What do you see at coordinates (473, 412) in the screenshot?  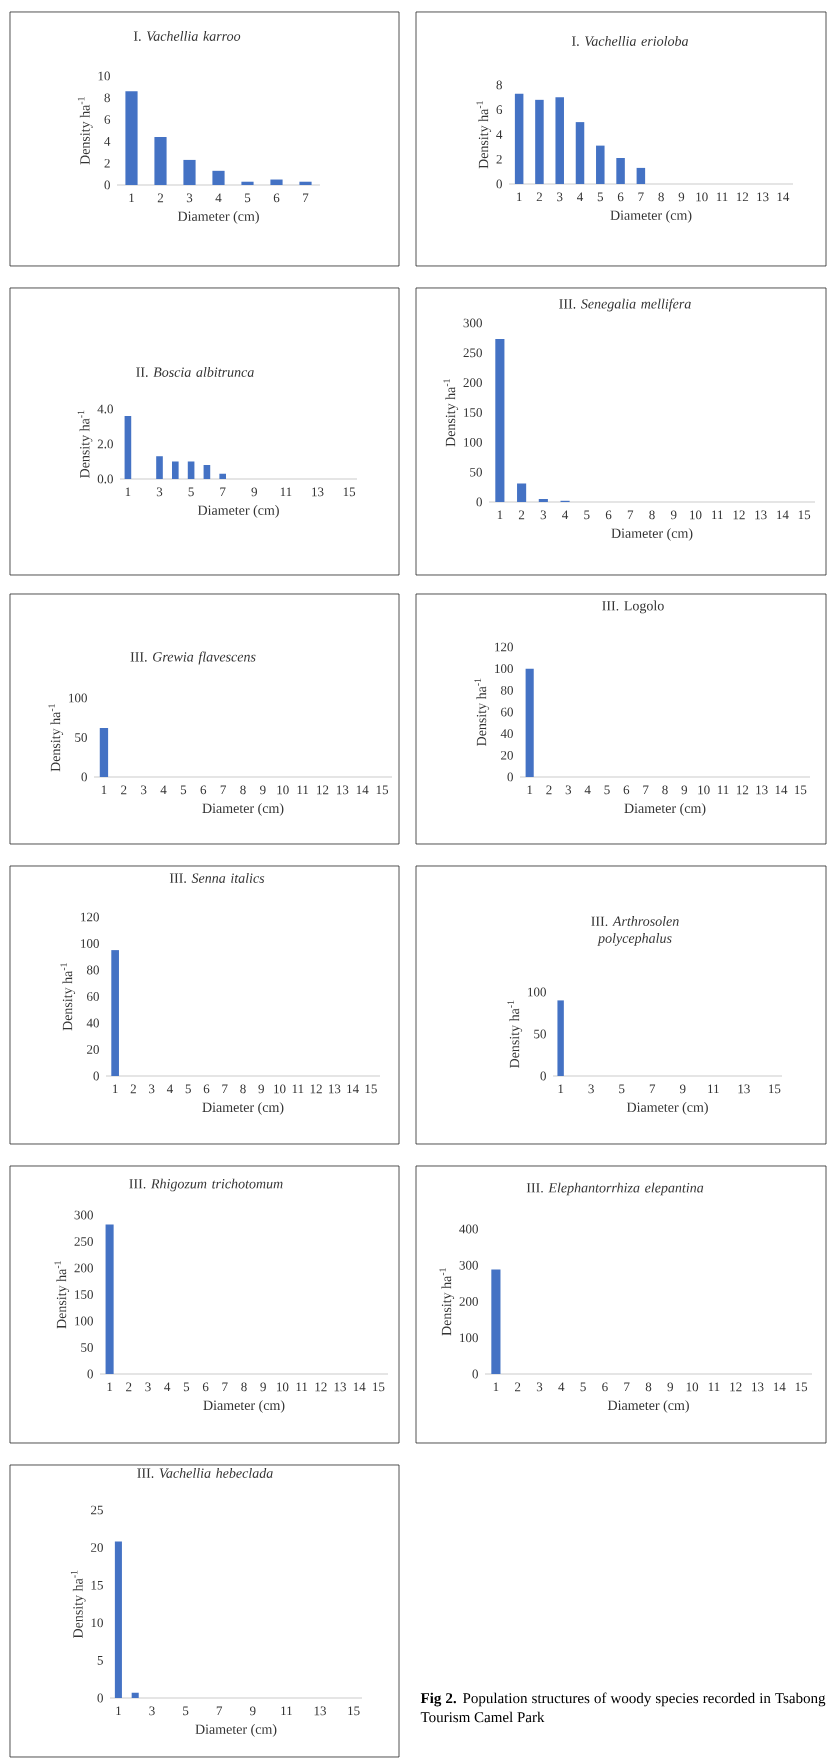 I see `y-tick-label: 150` at bounding box center [473, 412].